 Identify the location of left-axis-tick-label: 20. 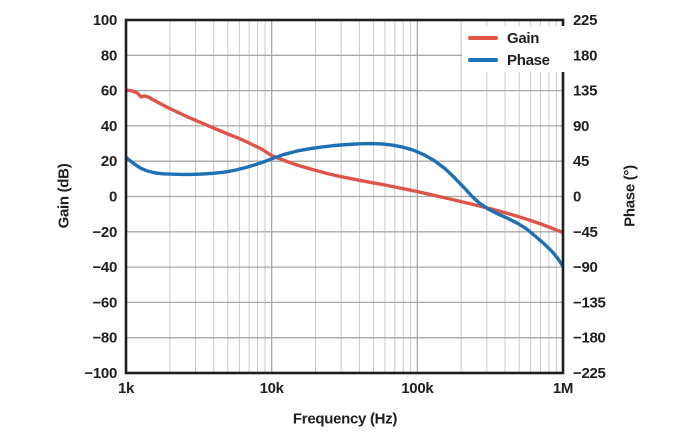
(109, 161).